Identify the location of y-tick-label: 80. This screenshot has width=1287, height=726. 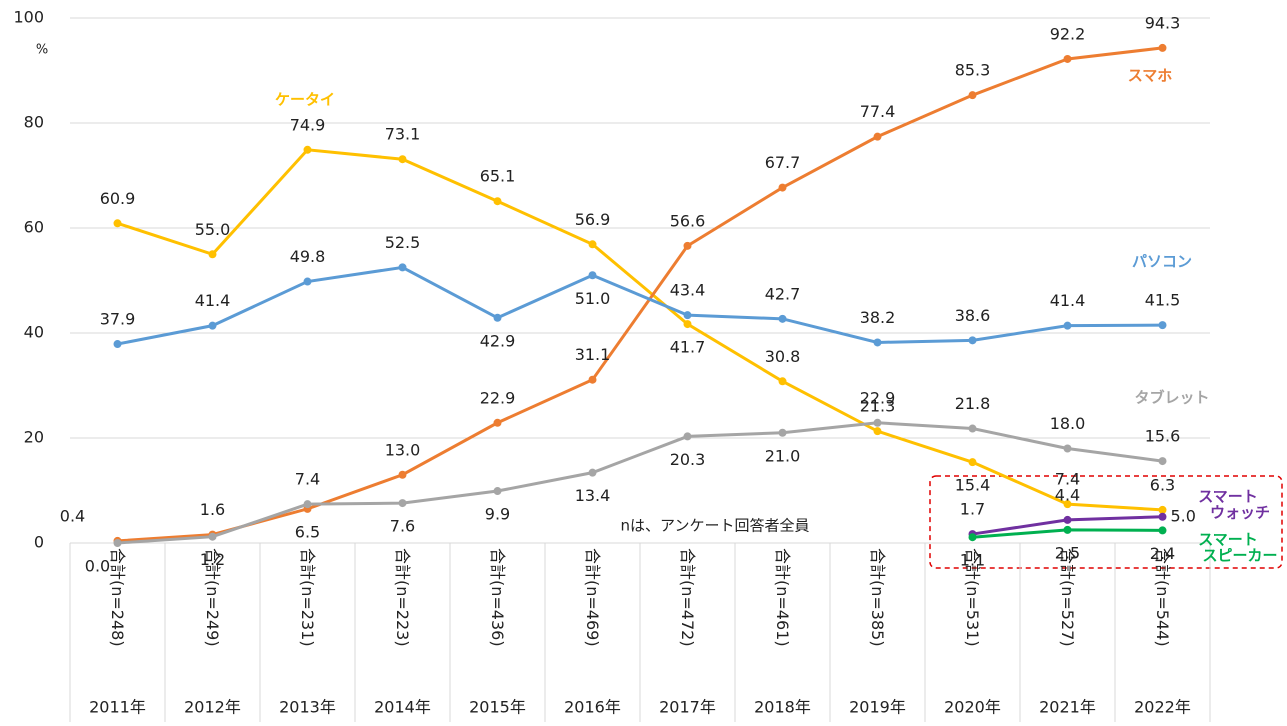
(34, 122).